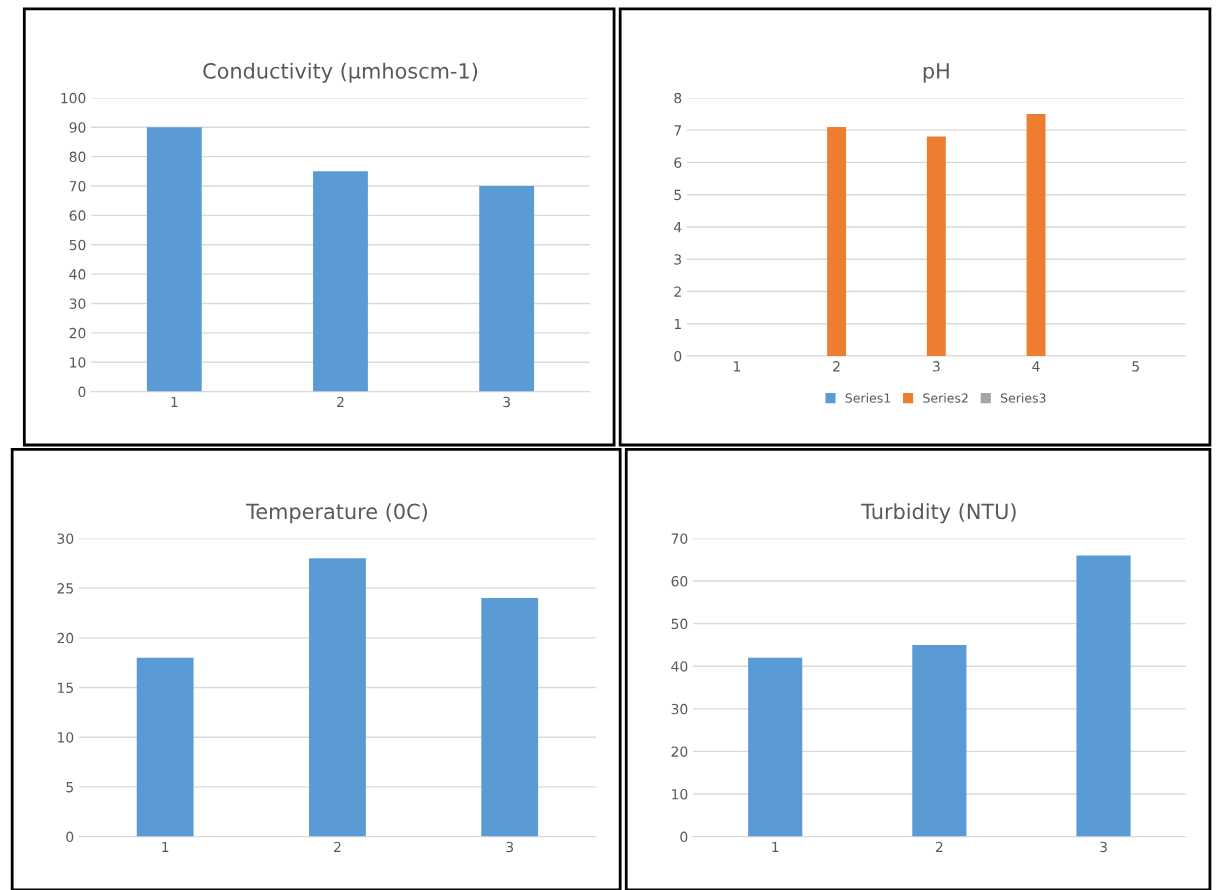  Describe the element at coordinates (936, 73) in the screenshot. I see `chart-title: pH` at that location.